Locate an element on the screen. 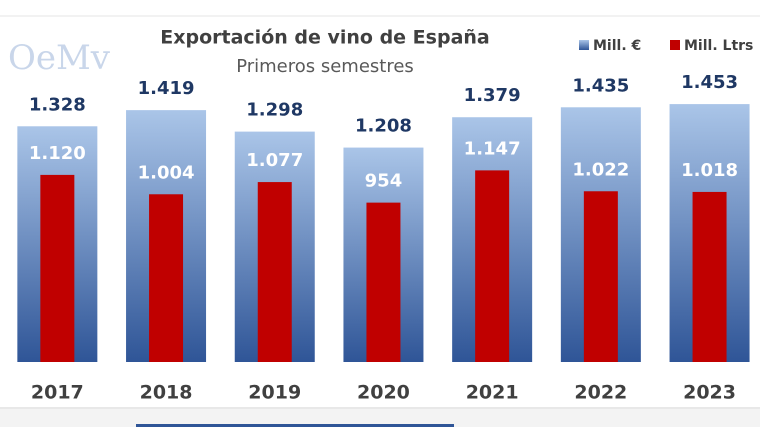 This screenshot has width=760, height=427. value-label: 1.419 is located at coordinates (166, 88).